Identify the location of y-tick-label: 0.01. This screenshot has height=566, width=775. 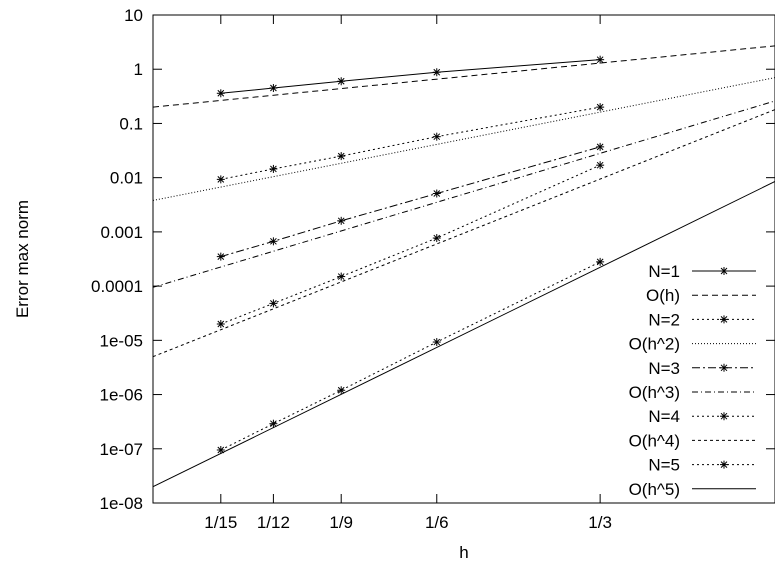
(126, 178).